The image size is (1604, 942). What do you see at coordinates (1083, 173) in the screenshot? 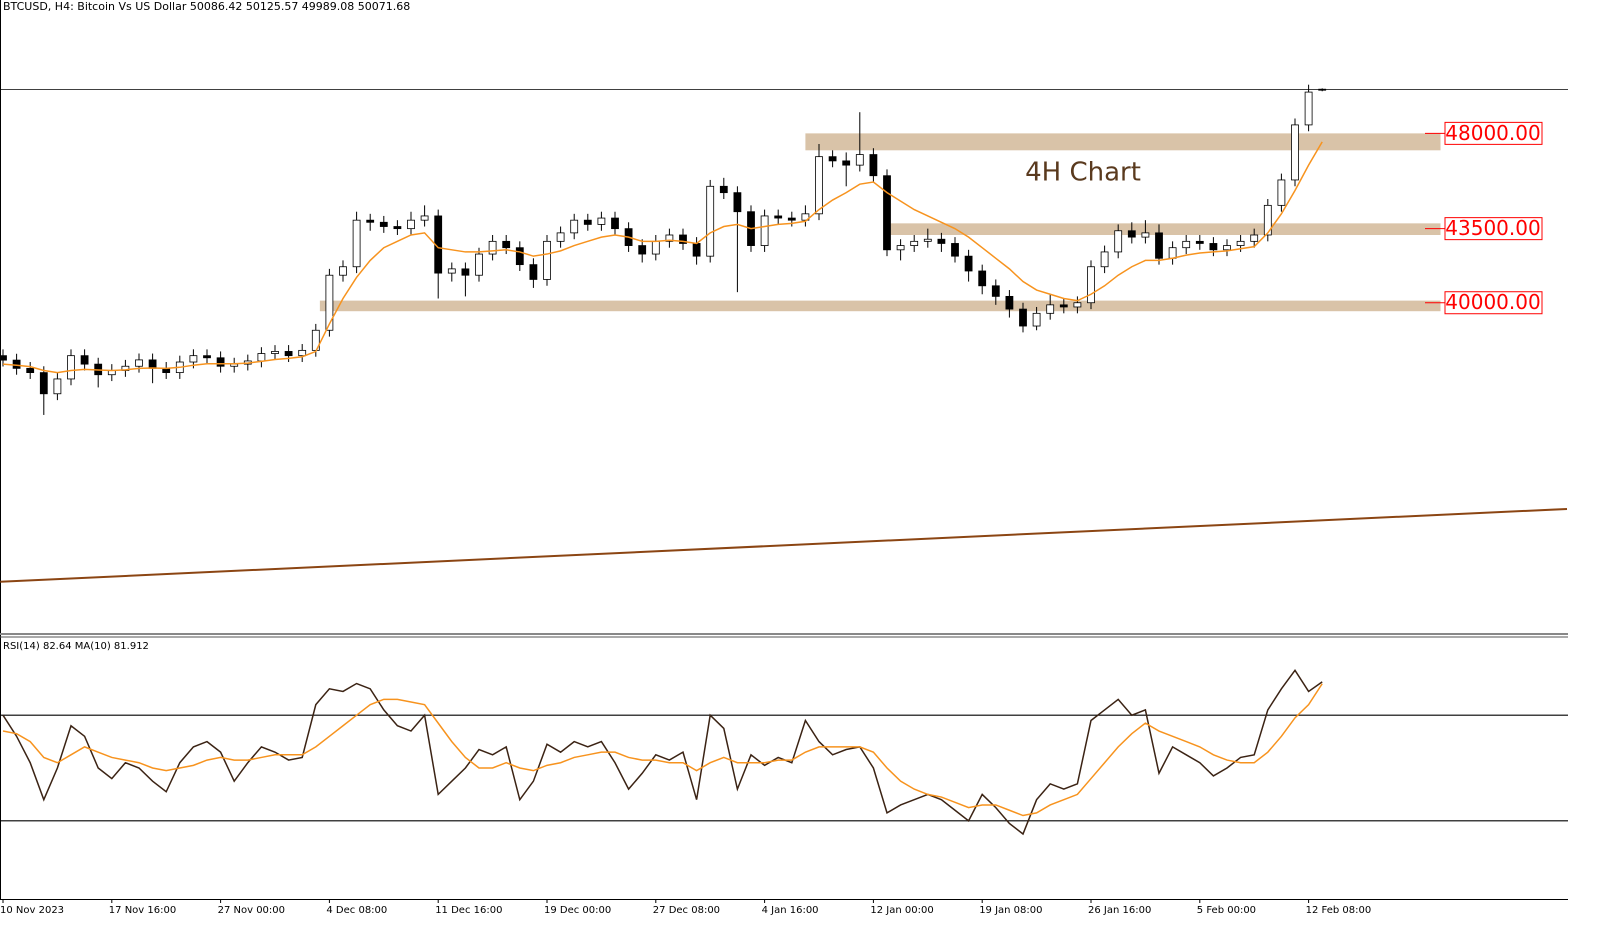
I see `annotation: 4H Chart` at bounding box center [1083, 173].